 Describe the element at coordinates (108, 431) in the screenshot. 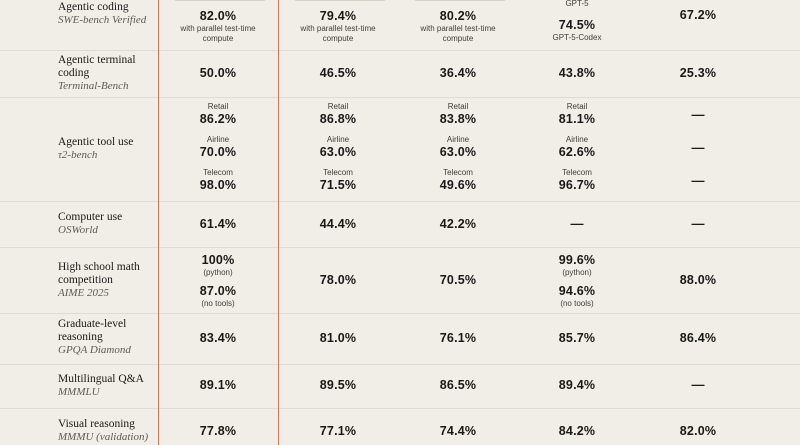

I see `row-label: Visual reasoning MMMU (validation)` at that location.